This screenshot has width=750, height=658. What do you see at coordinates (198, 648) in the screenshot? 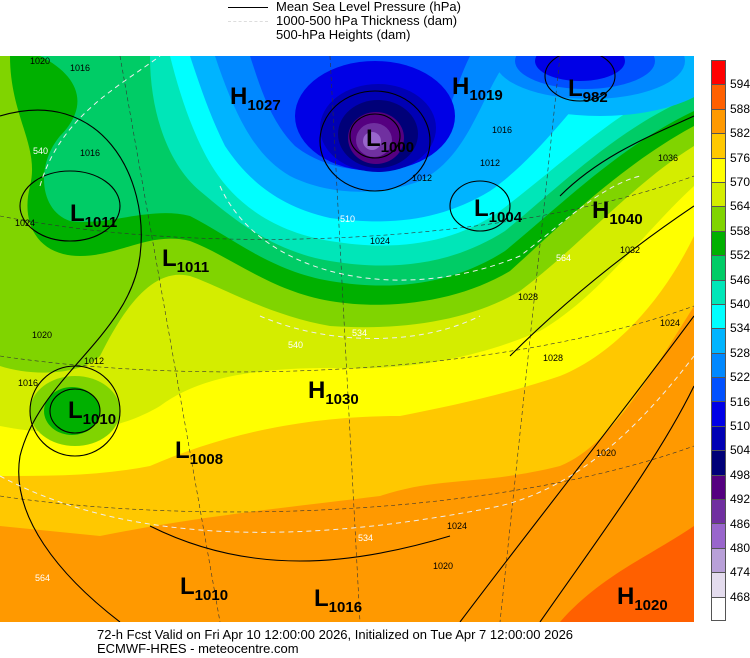
I see `source-text: ECMWF-HRES - meteocentre.com` at bounding box center [198, 648].